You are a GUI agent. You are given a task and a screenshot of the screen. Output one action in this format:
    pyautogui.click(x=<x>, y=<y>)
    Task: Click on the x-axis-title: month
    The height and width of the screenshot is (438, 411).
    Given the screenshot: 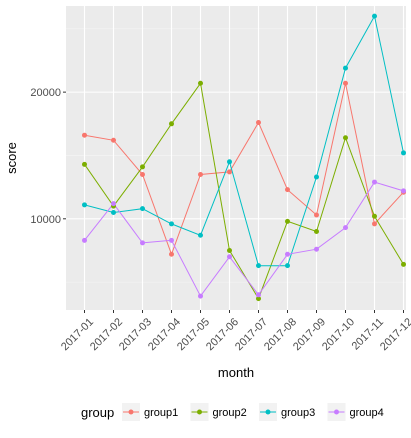 What is the action you would take?
    pyautogui.click(x=236, y=372)
    